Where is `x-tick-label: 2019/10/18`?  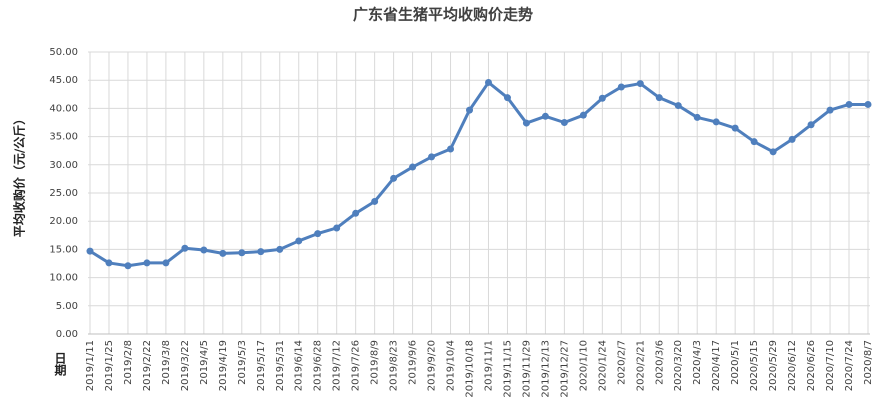 x-tick-label: 2019/10/18 is located at coordinates (470, 369).